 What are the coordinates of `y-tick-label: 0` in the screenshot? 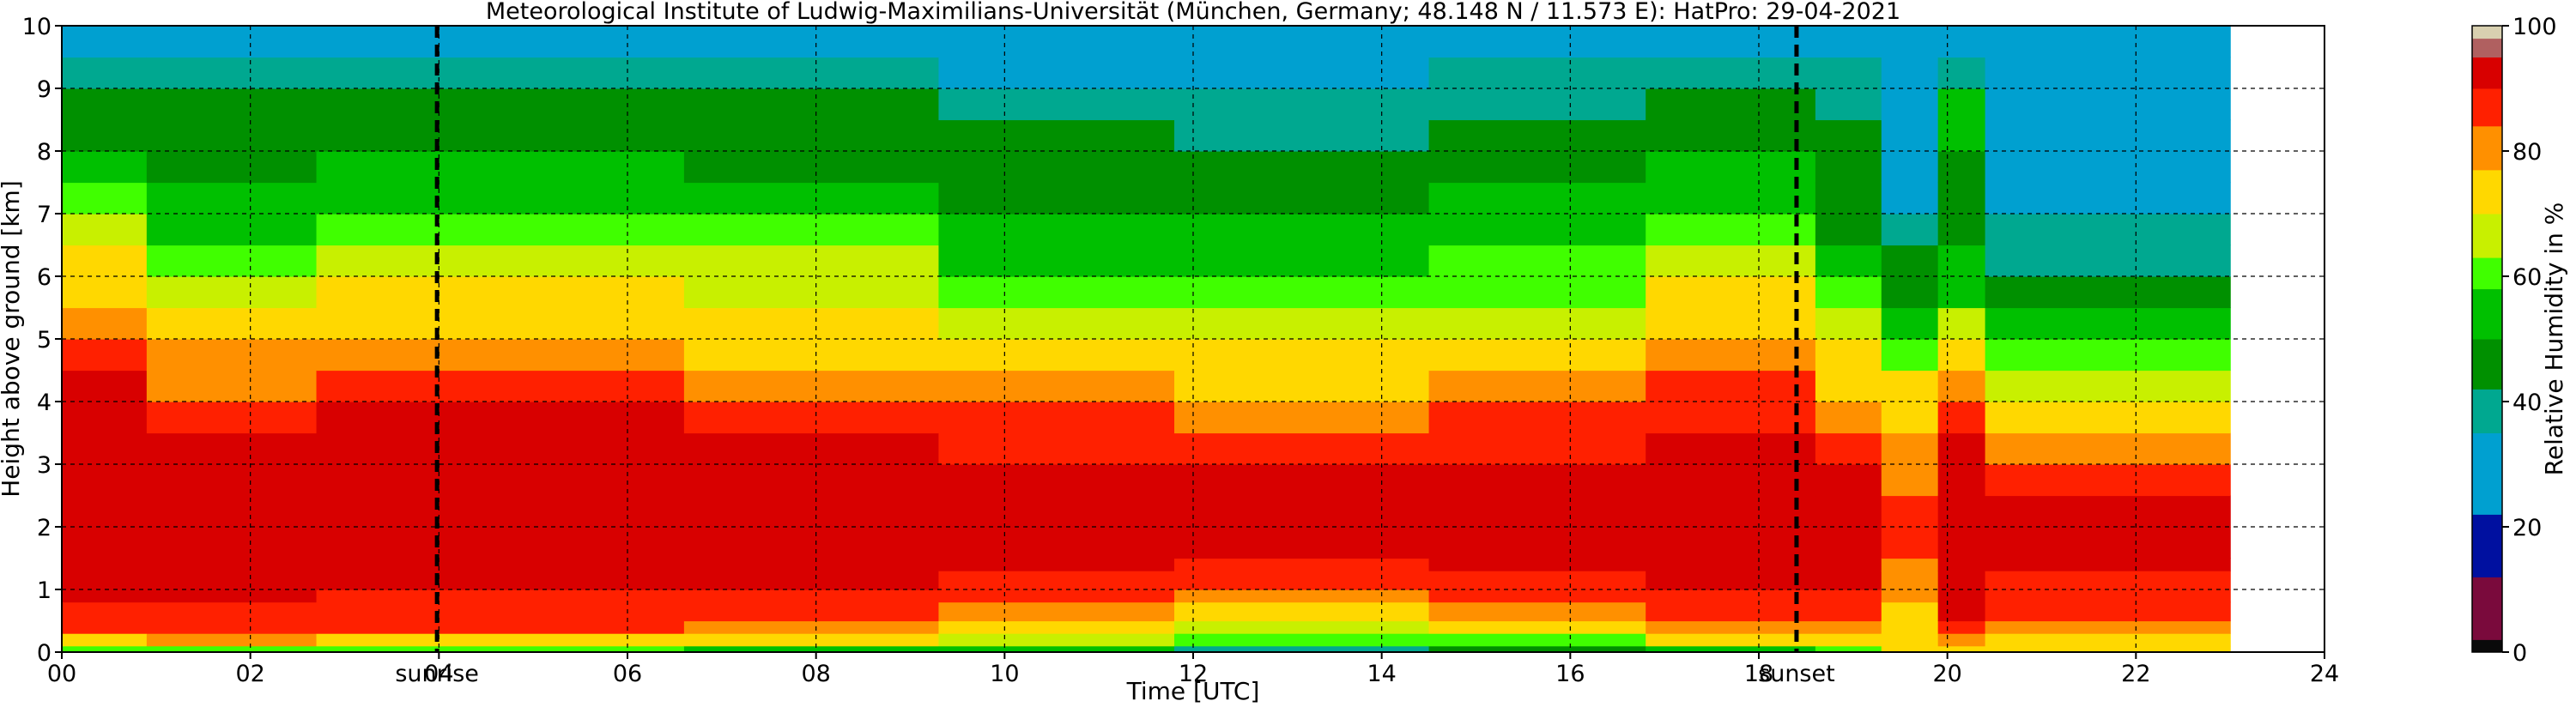 It's located at (44, 653).